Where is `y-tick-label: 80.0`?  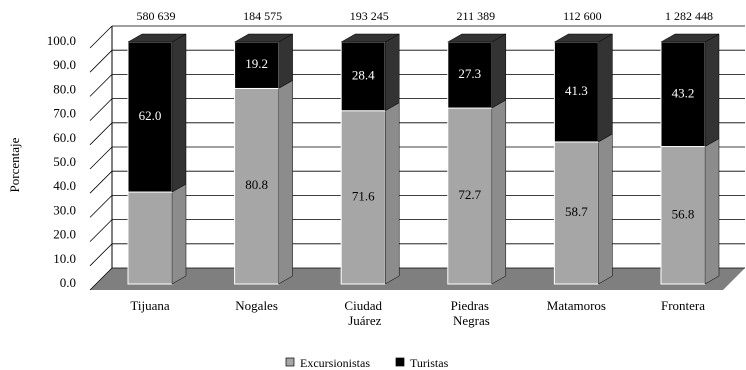 y-tick-label: 80.0 is located at coordinates (64, 88).